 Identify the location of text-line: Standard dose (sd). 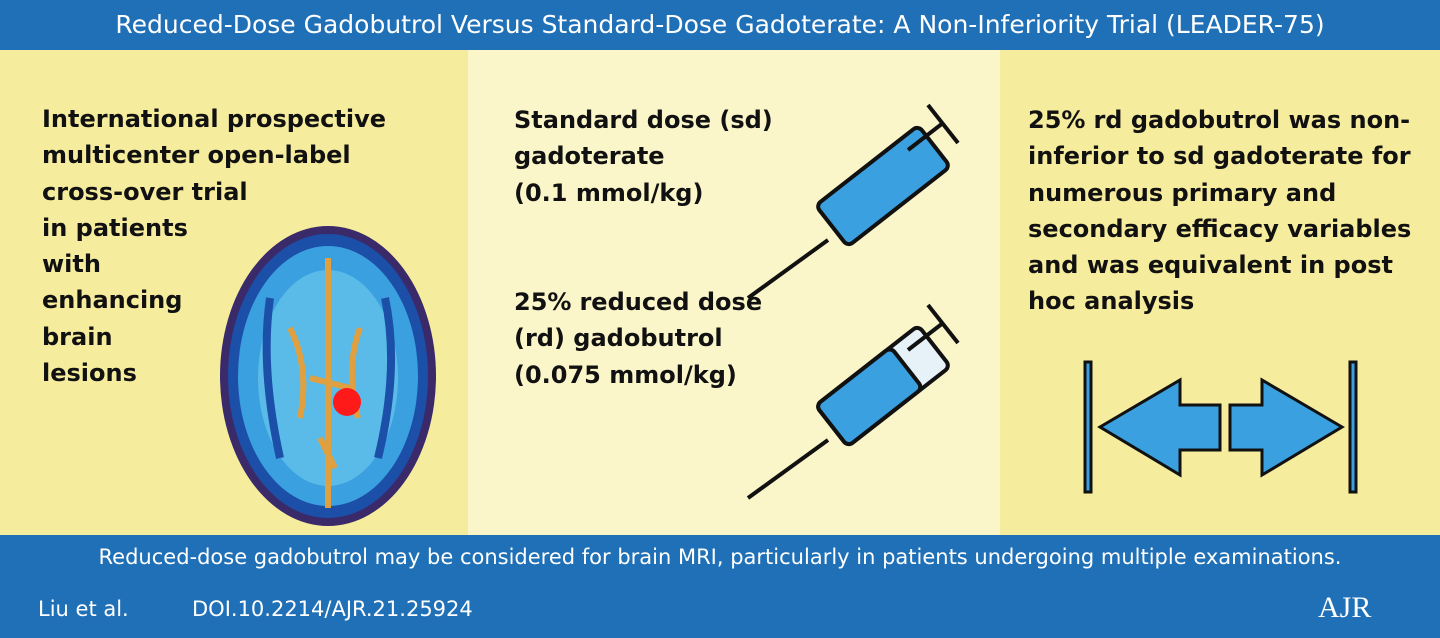
(643, 120).